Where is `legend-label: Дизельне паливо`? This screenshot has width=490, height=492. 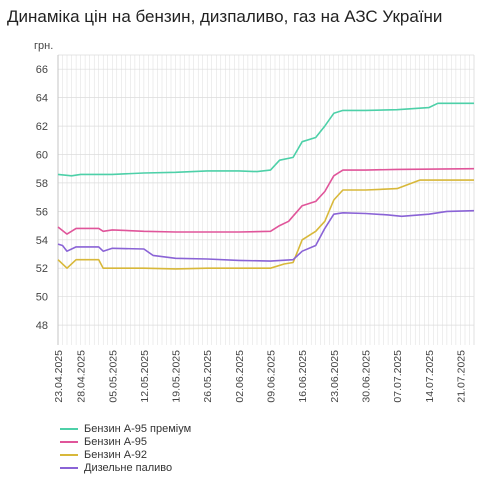
legend-label: Дизельне паливо is located at coordinates (128, 467).